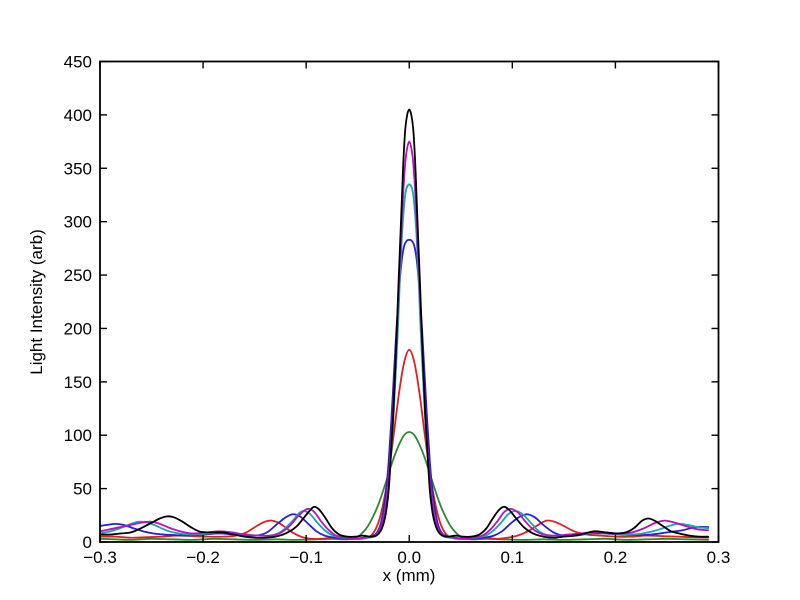  I want to click on y-tick-label: 100, so click(78, 435).